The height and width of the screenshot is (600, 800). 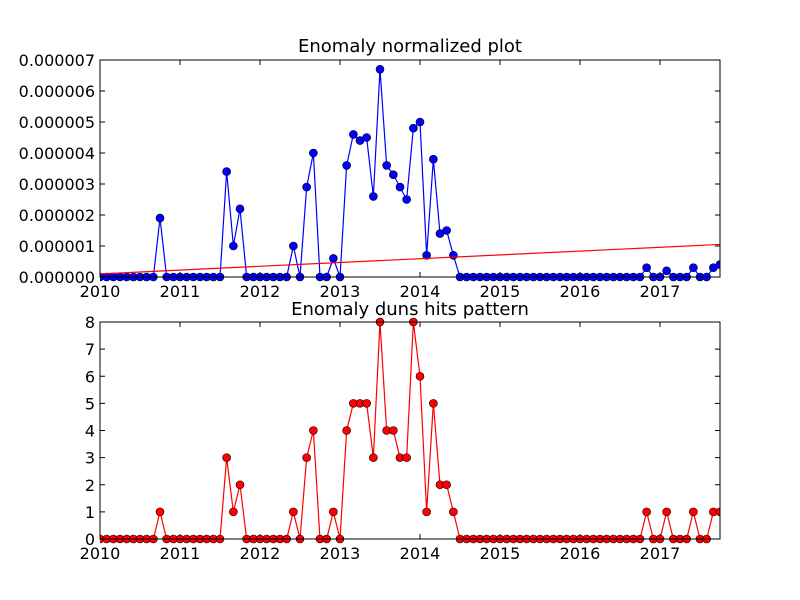 What do you see at coordinates (90, 485) in the screenshot?
I see `y-tick-label: 2` at bounding box center [90, 485].